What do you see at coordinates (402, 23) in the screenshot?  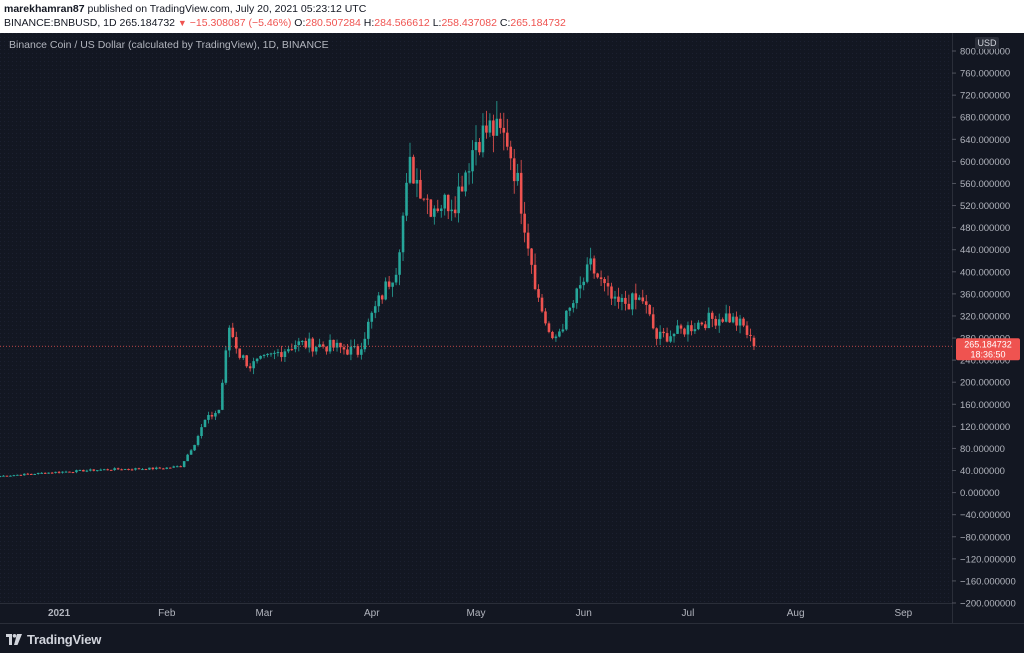 I see `high-value: 284.566612` at bounding box center [402, 23].